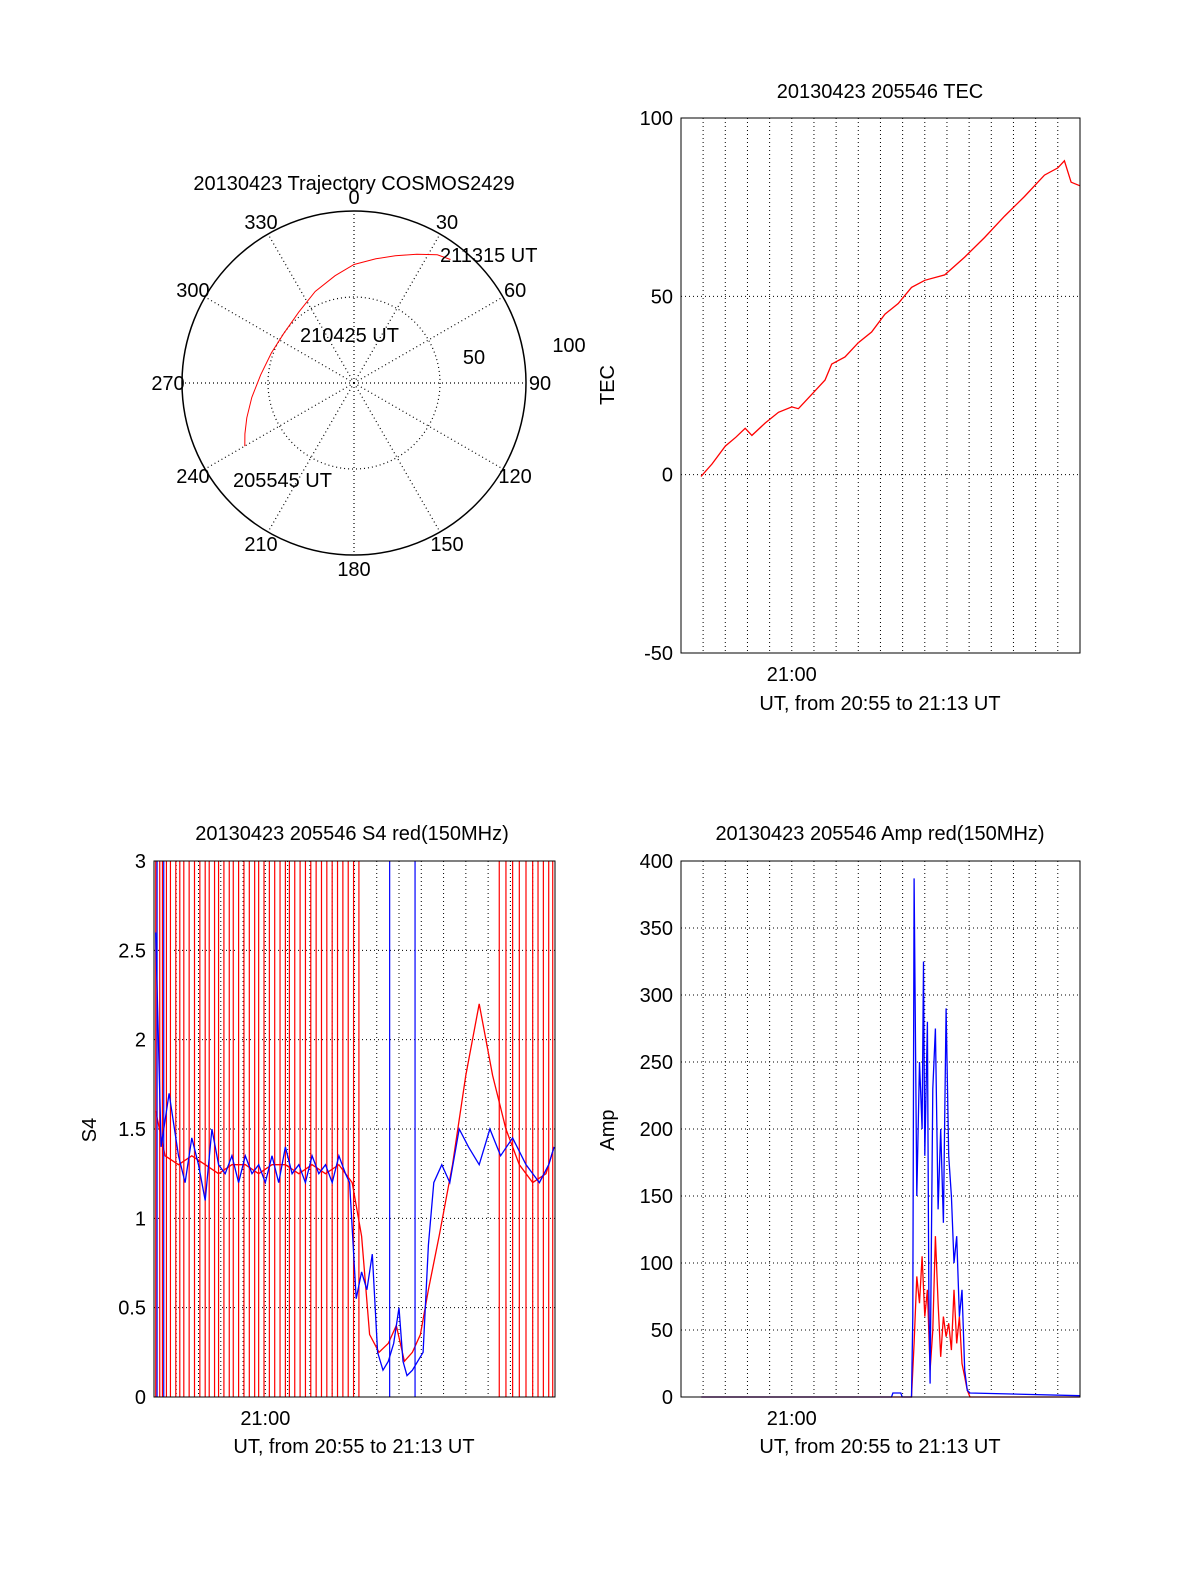  What do you see at coordinates (140, 862) in the screenshot?
I see `y-tick-label: 3` at bounding box center [140, 862].